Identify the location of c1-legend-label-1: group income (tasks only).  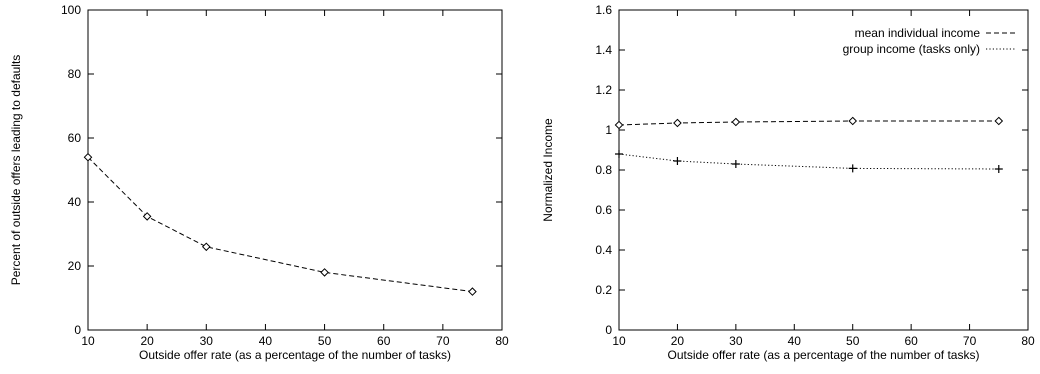
(911, 49).